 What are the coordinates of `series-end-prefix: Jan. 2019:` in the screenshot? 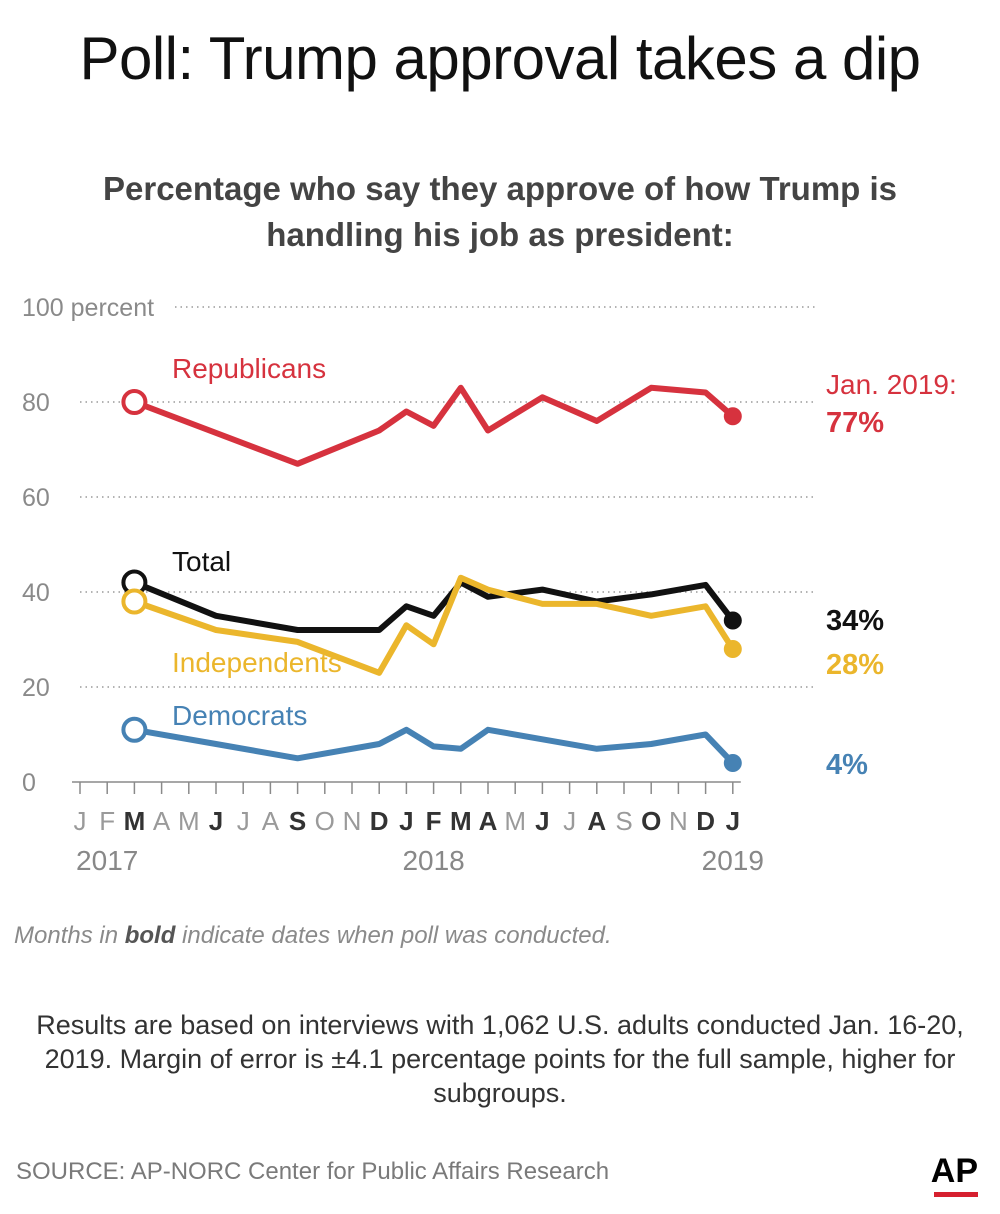 It's located at (891, 384).